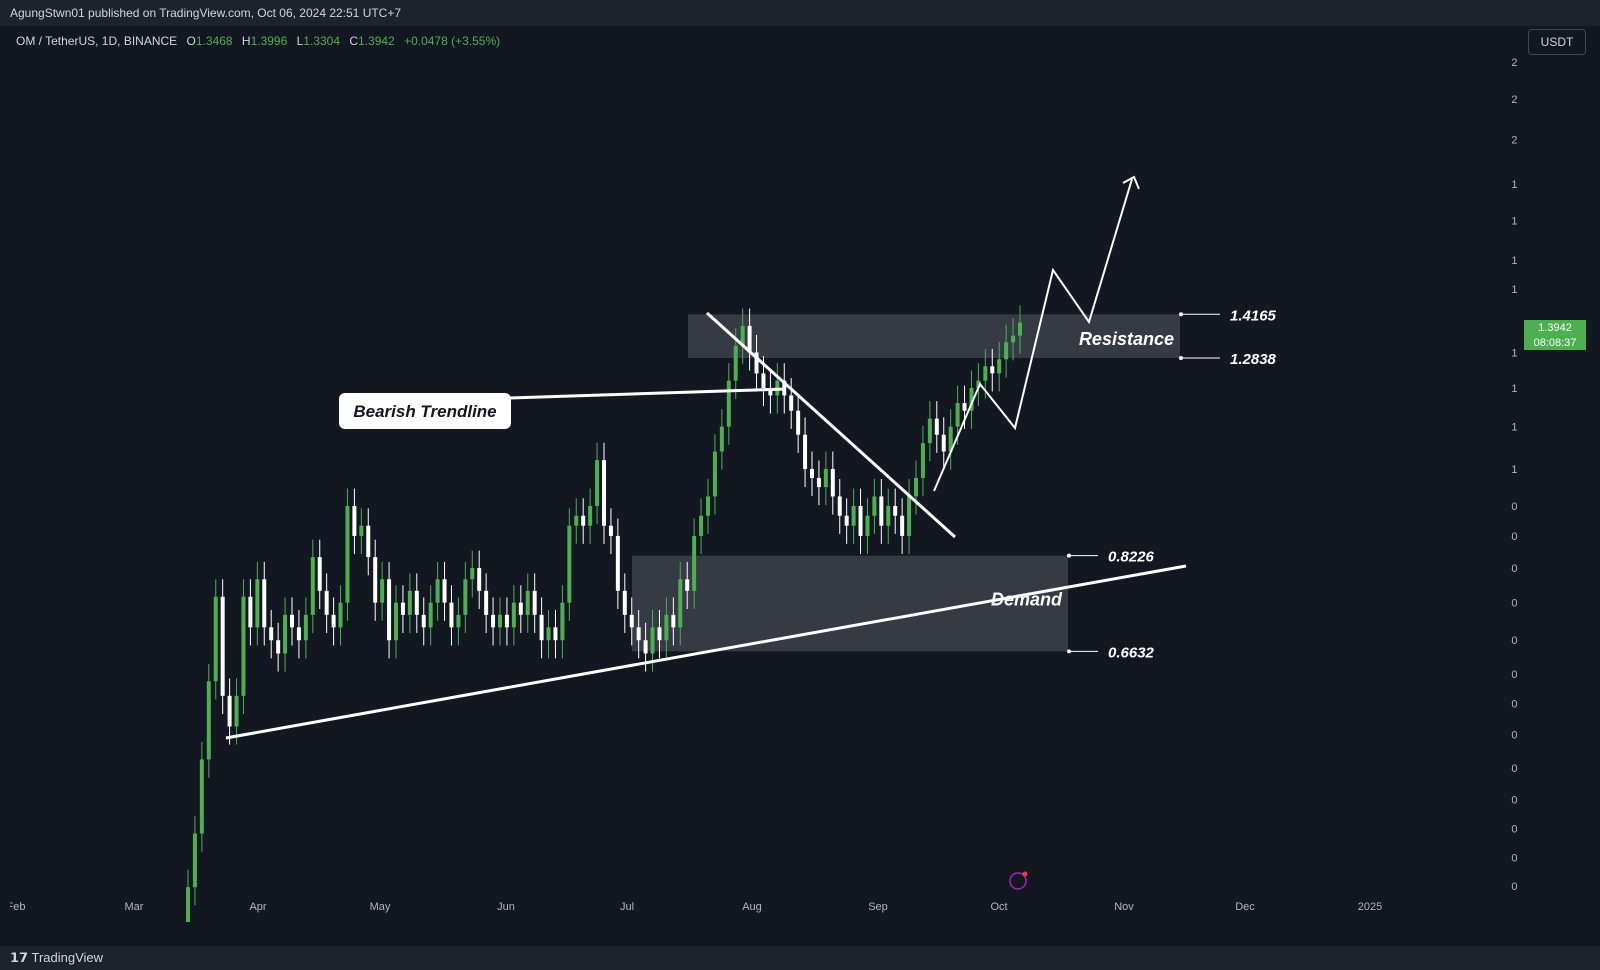 Image resolution: width=1600 pixels, height=970 pixels. I want to click on resistance-top-dot, so click(1181, 314).